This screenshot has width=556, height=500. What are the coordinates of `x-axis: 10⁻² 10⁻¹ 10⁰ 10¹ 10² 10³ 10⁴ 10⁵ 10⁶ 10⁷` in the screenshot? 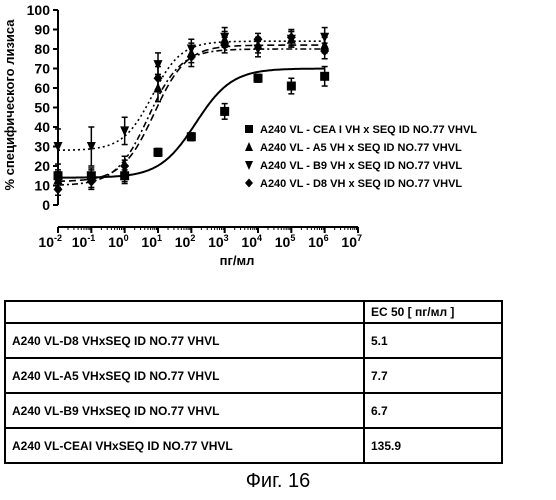 It's located at (200, 238).